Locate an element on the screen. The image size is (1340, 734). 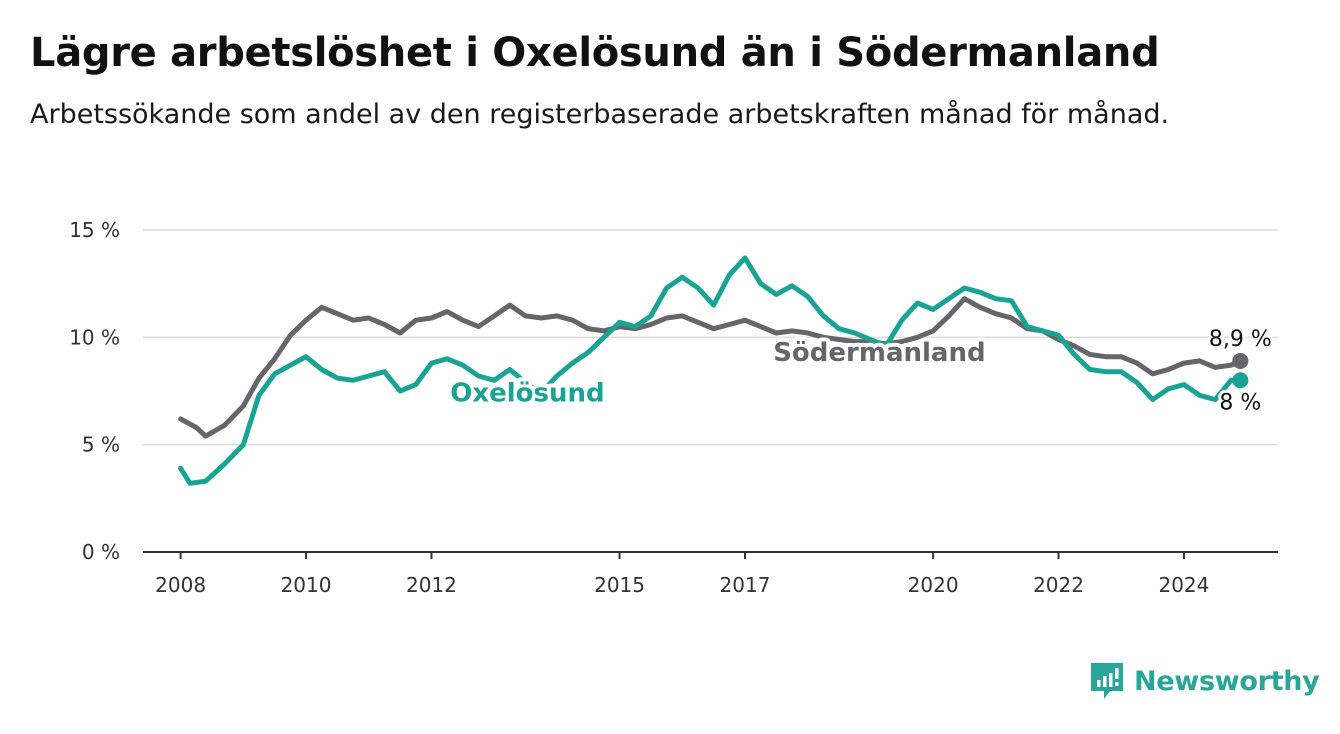
x-tick-label: 2020 is located at coordinates (933, 585).